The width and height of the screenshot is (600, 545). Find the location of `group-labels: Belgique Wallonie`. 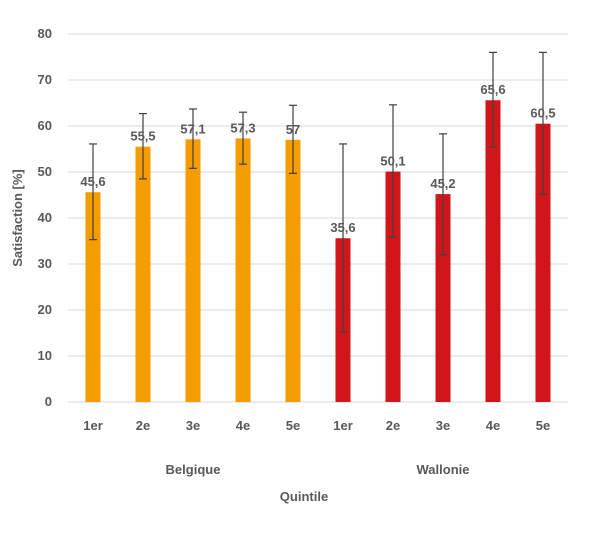

group-labels: Belgique Wallonie is located at coordinates (318, 469).